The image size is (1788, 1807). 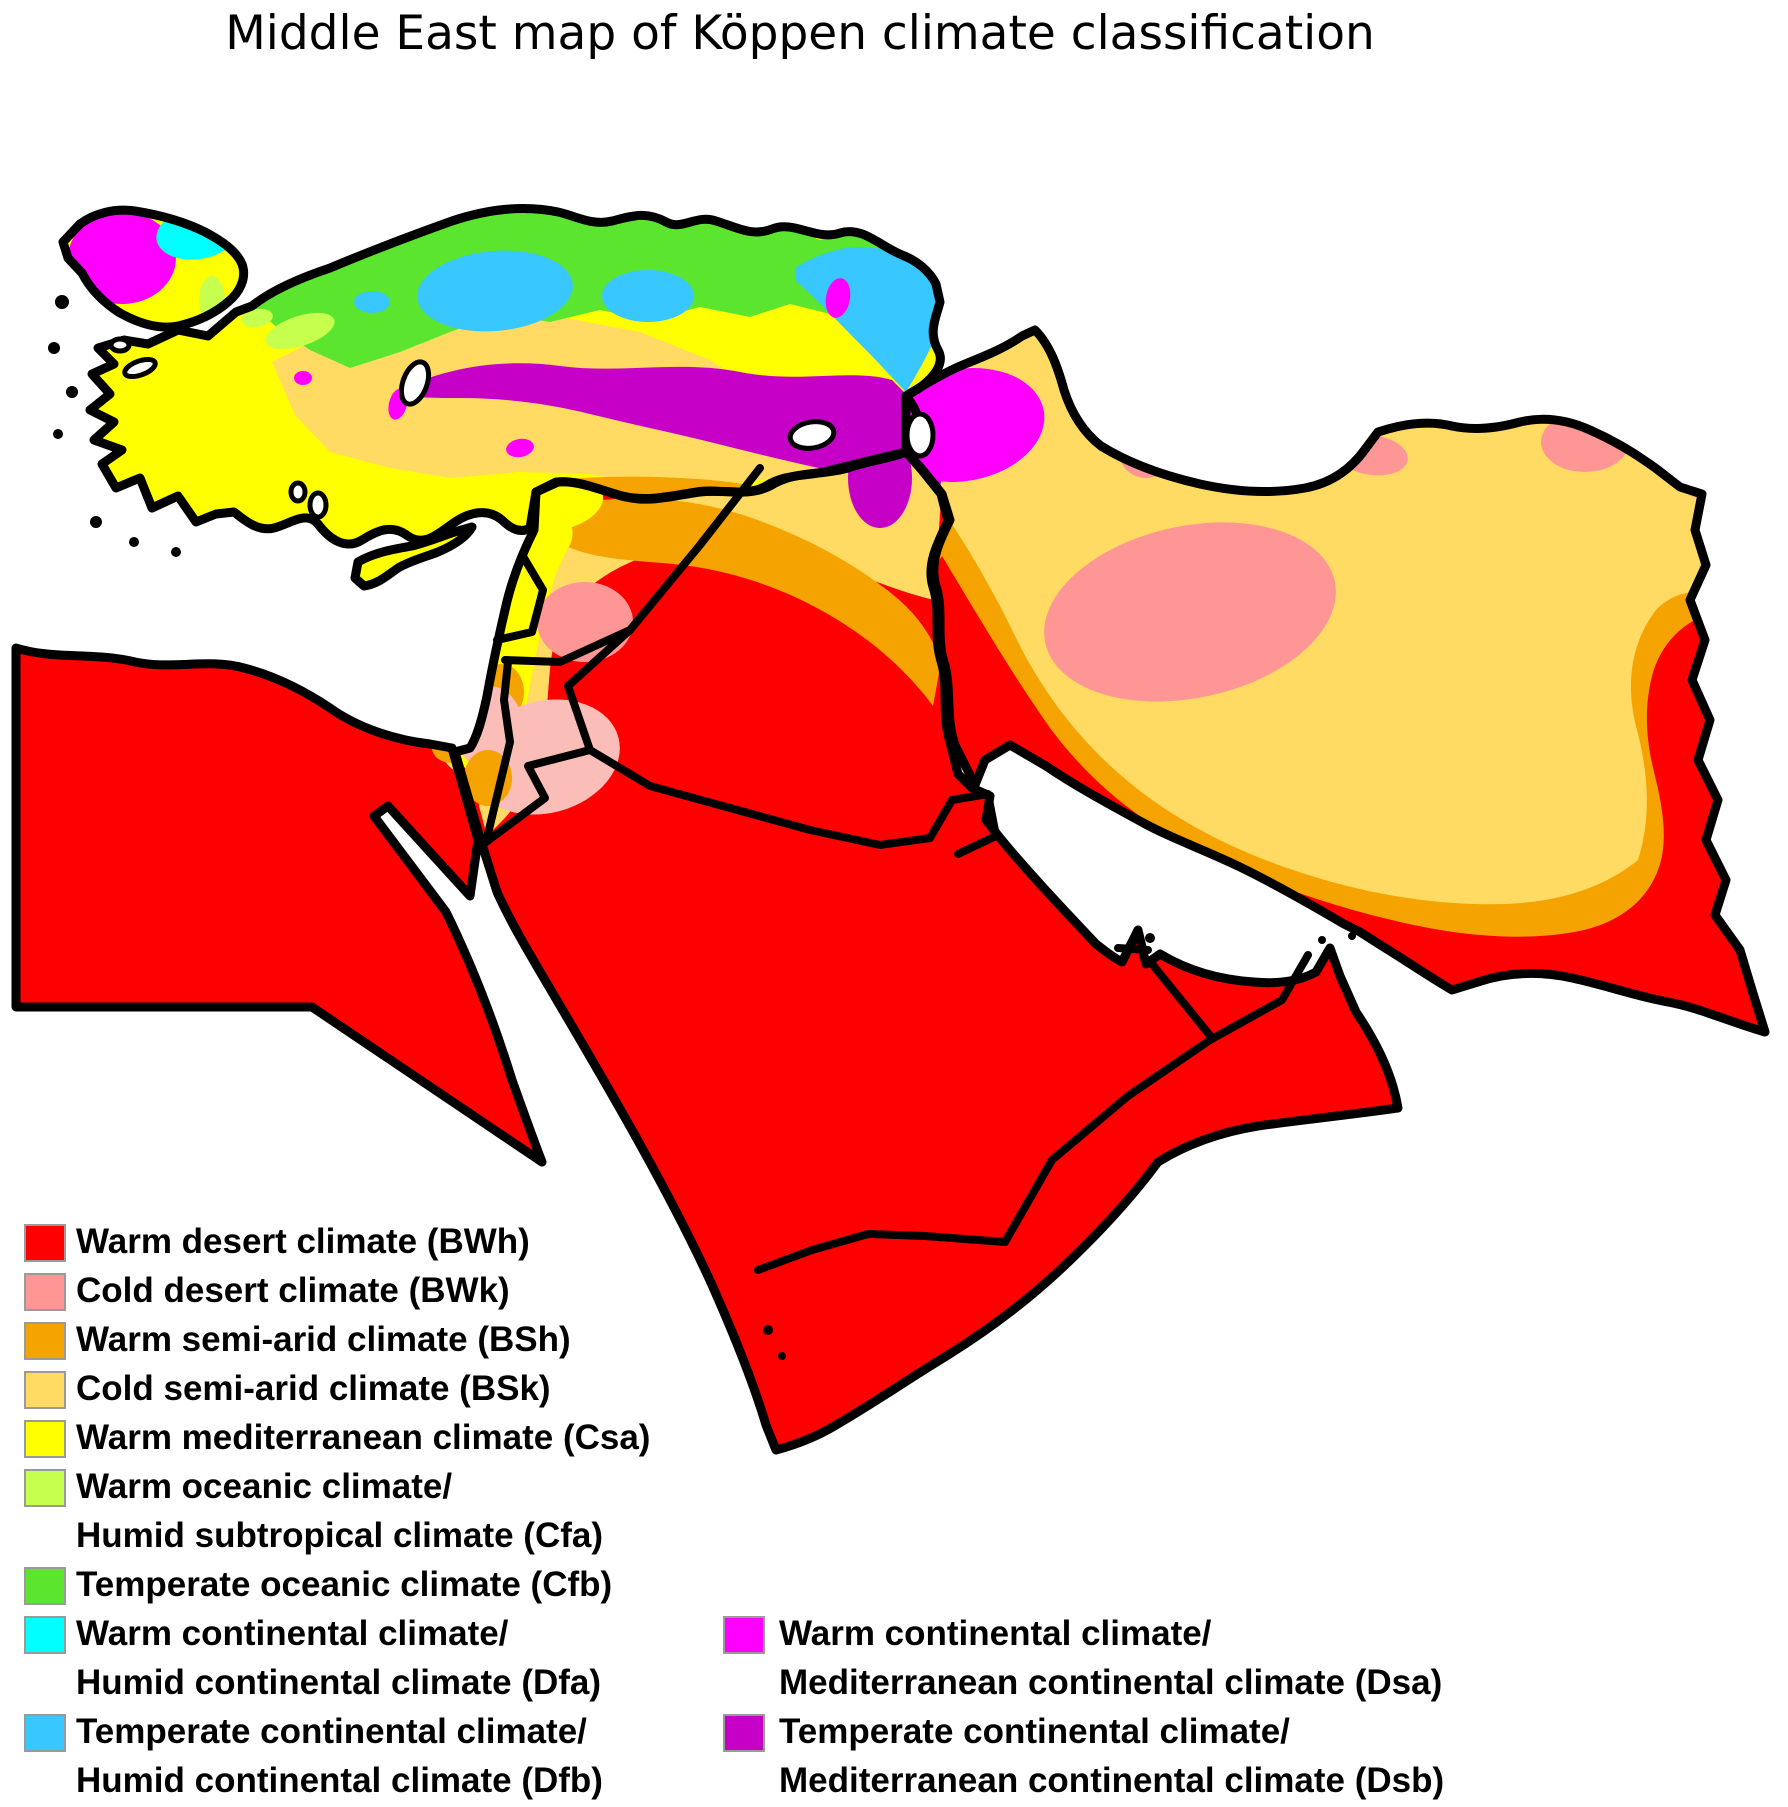 I want to click on lakes, so click(x=522, y=428).